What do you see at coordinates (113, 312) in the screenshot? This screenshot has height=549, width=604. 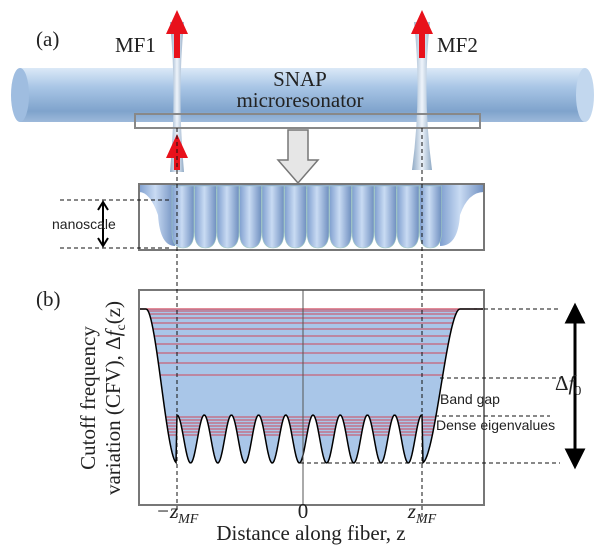 I see `text: (z)` at bounding box center [113, 312].